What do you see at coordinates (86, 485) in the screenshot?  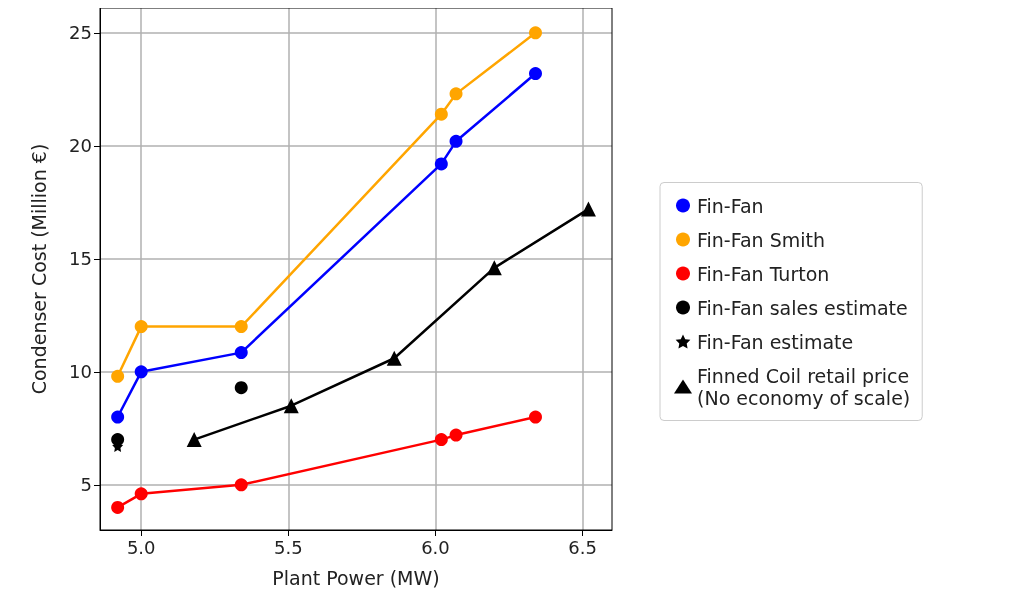 I see `y-tick-label: 5` at bounding box center [86, 485].